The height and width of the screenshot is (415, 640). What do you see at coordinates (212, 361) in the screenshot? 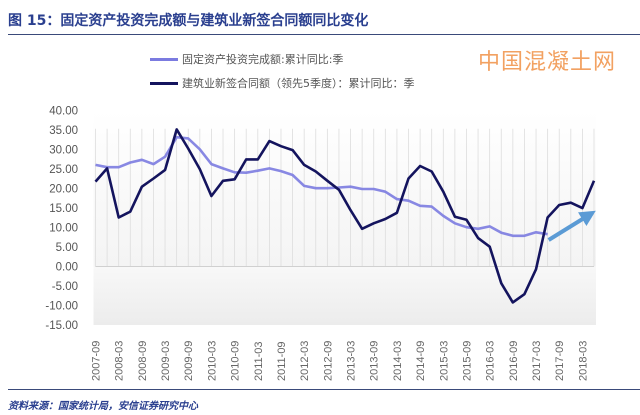
I see `x-tick-label: 2010-03` at bounding box center [212, 361].